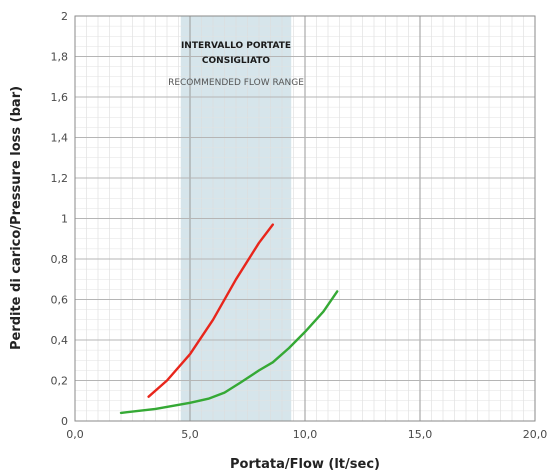  Describe the element at coordinates (60, 138) in the screenshot. I see `y-tick-label: 1,4` at that location.